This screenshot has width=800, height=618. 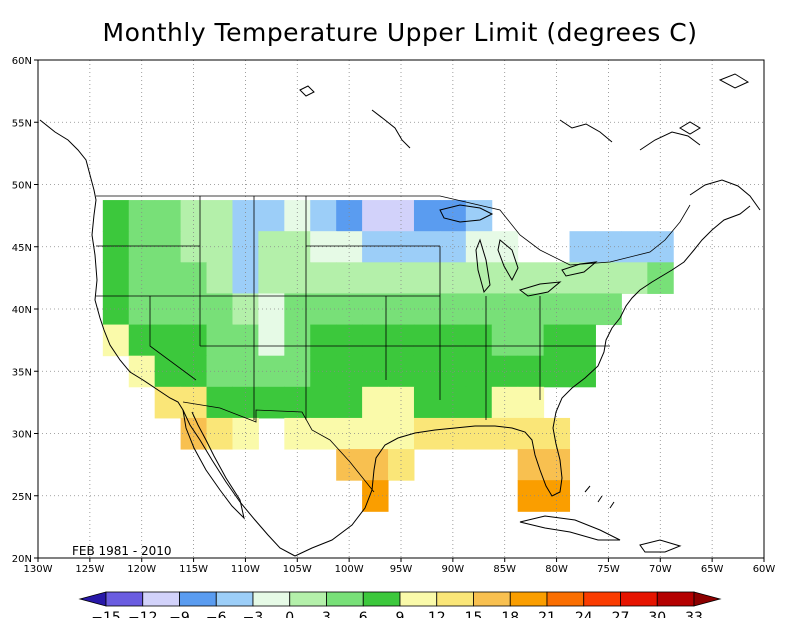 I want to click on lon-tick-label: 70W, so click(x=660, y=569).